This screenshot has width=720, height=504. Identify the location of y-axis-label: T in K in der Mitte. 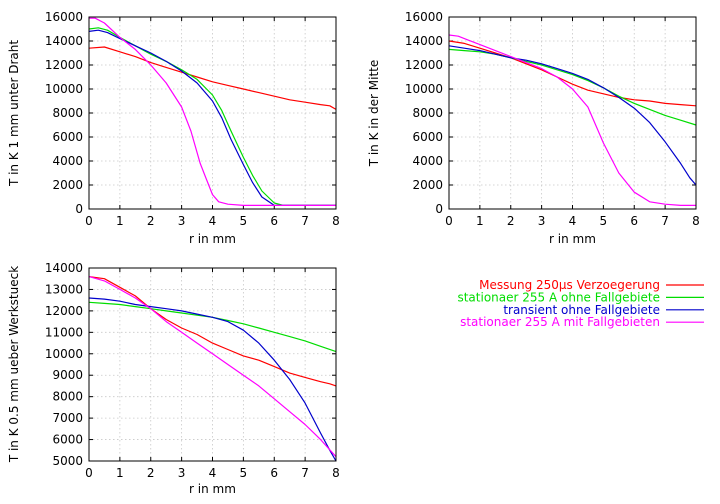
(374, 114).